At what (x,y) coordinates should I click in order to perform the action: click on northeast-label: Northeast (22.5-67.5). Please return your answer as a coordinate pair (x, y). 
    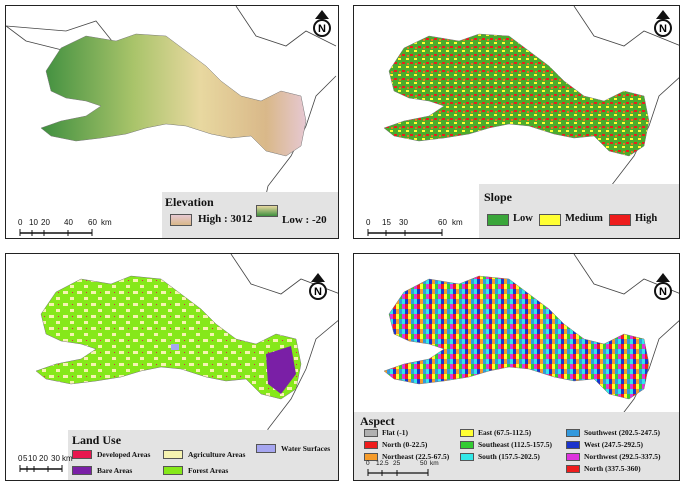
    Looking at the image, I should click on (416, 456).